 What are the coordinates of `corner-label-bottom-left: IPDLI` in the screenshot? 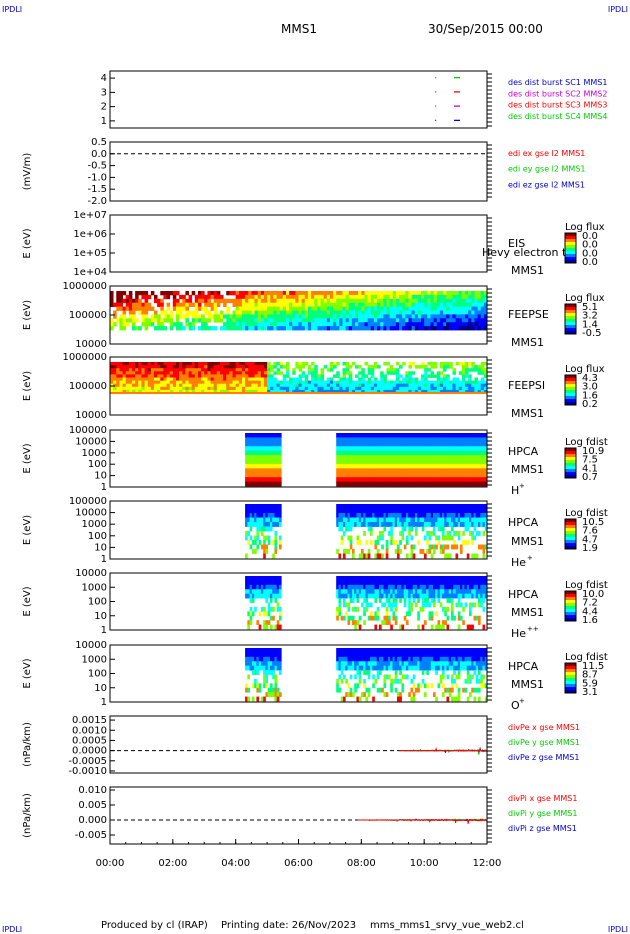 It's located at (12, 929).